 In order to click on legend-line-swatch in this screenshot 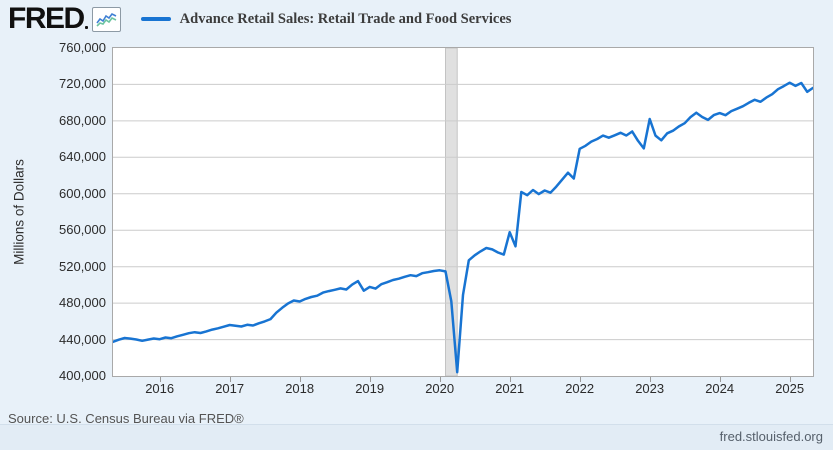, I will do `click(155, 19)`.